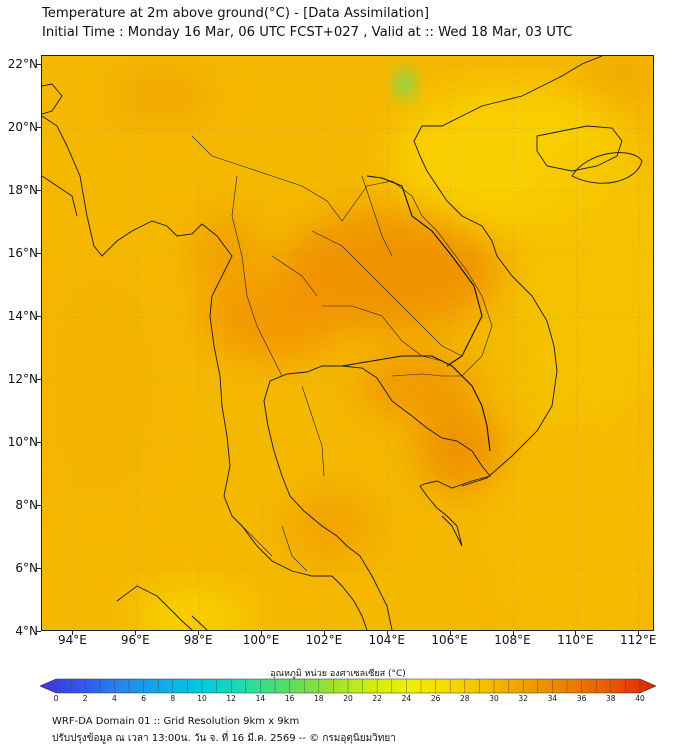  Describe the element at coordinates (85, 698) in the screenshot. I see `colorbar-label: 2` at that location.